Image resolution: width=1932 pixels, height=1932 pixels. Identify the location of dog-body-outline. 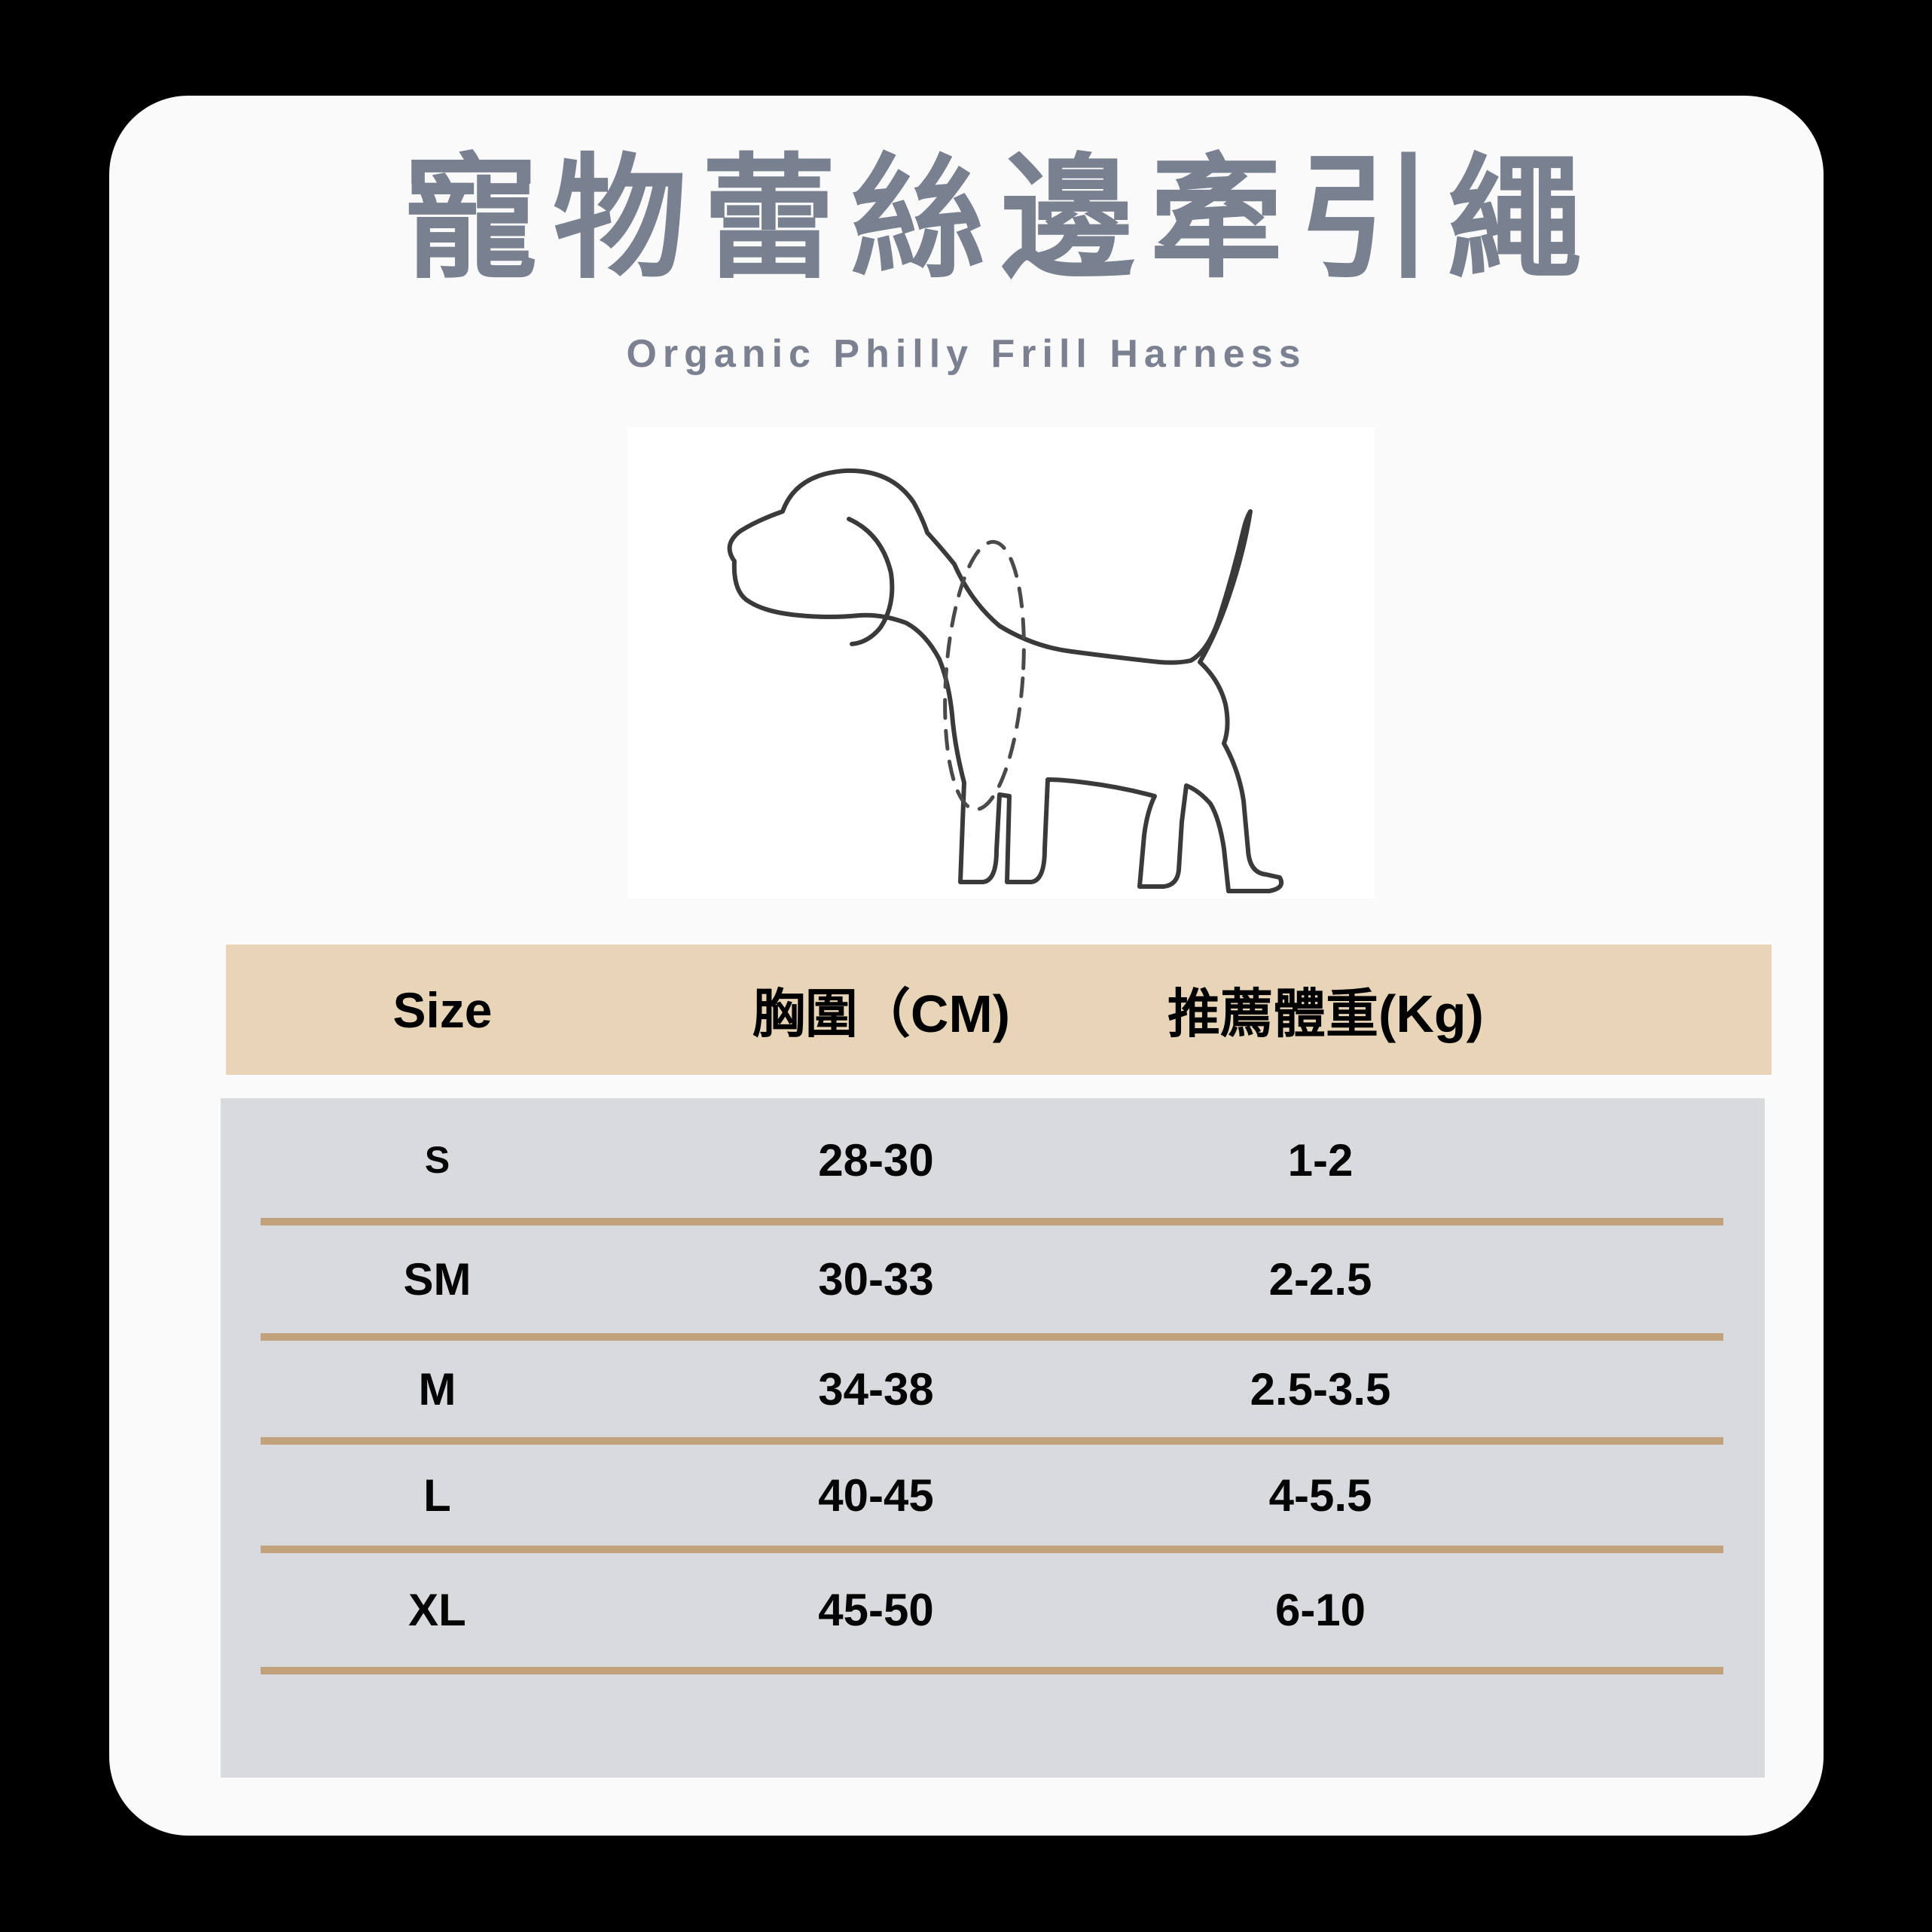
(1006, 680).